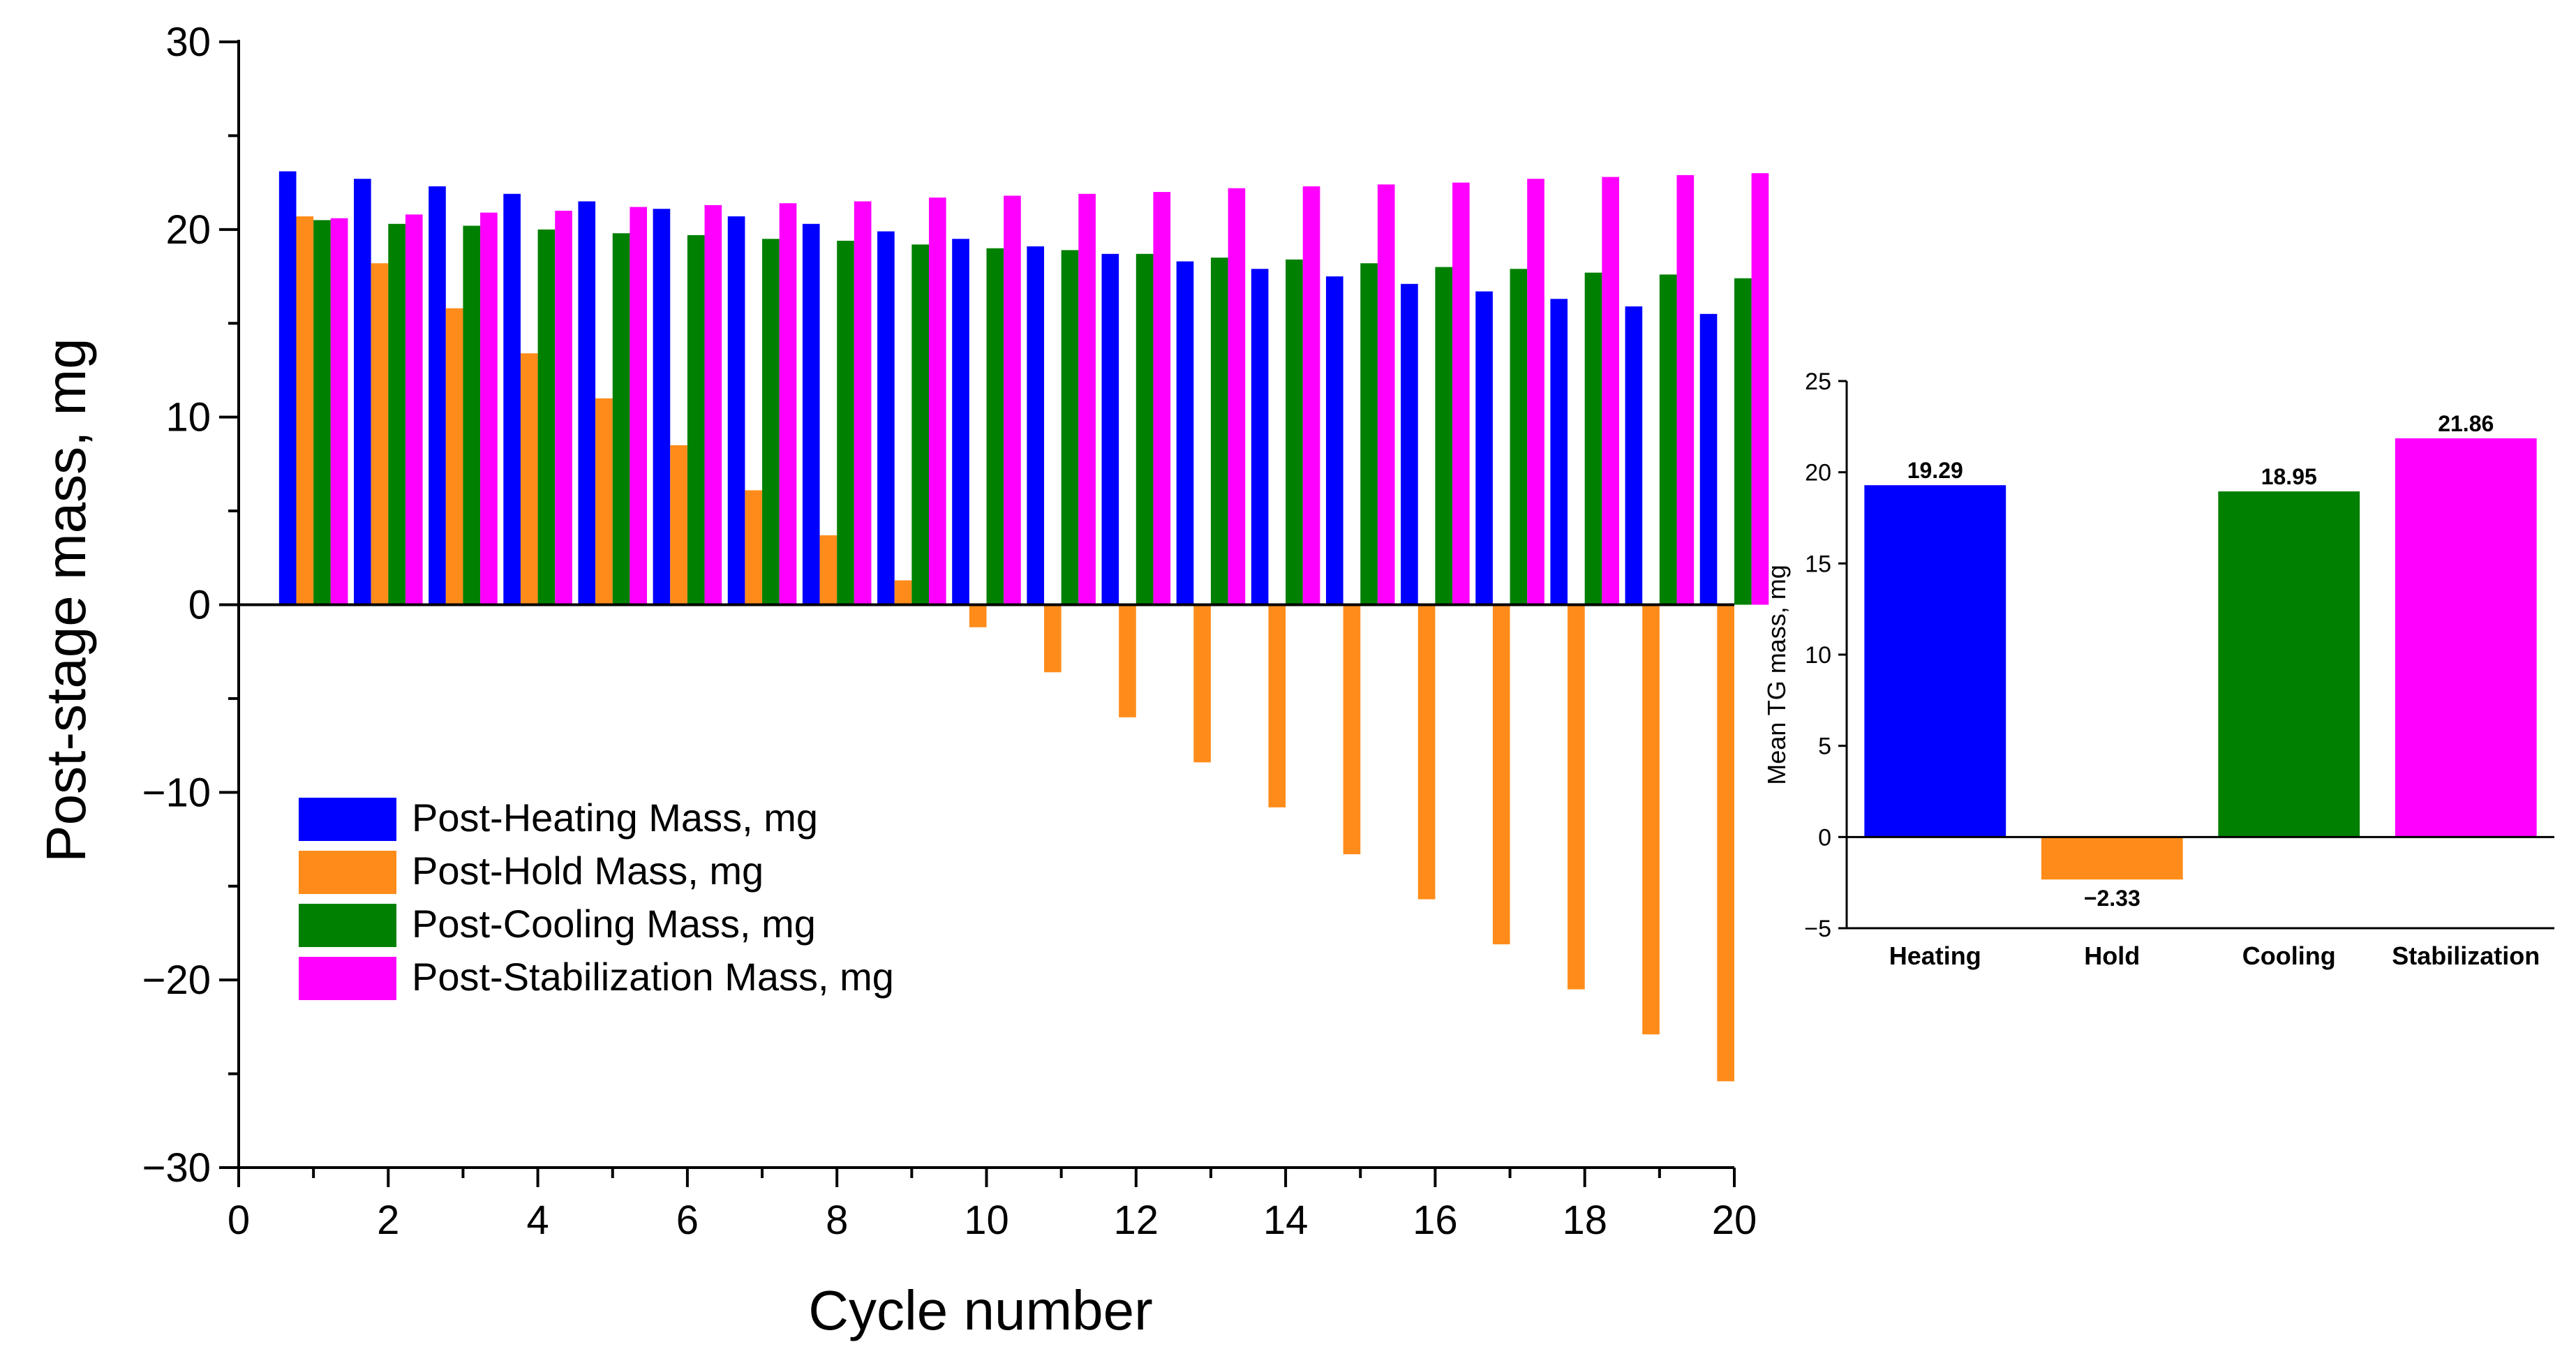  What do you see at coordinates (2289, 955) in the screenshot?
I see `inset-category-label: Cooling` at bounding box center [2289, 955].